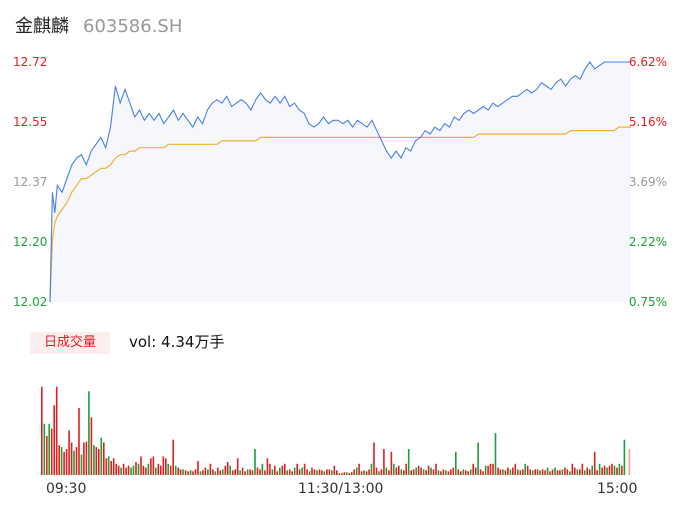 The image size is (686, 524). Describe the element at coordinates (648, 242) in the screenshot. I see `y-tick-right-3: 2.22%` at that location.